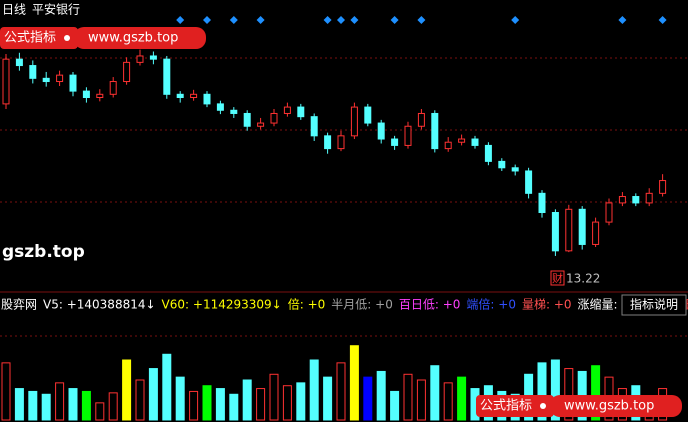 This screenshot has height=422, width=688. Describe the element at coordinates (362, 305) in the screenshot. I see `indicator-item: 半月低: +0` at that location.